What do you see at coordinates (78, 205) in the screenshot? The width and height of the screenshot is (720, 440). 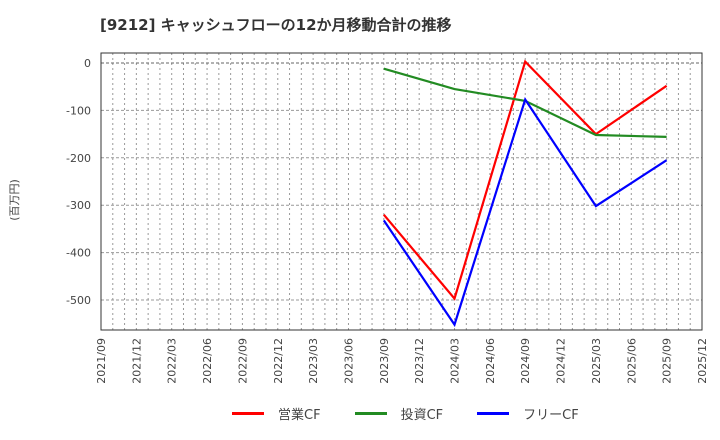 I see `y-tick-label: -300` at bounding box center [78, 205].